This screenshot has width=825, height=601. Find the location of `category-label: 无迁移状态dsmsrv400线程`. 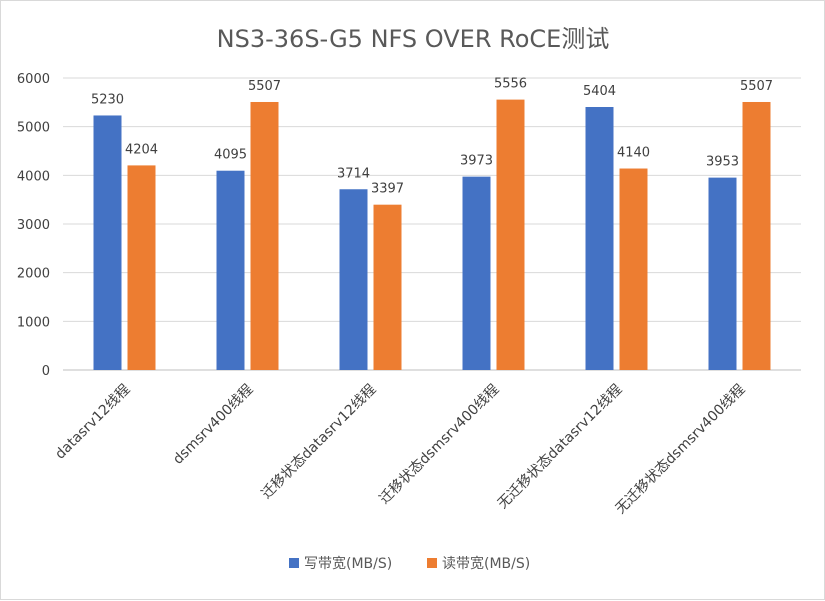

category-label: 无迁移状态dsmsrv400线程 is located at coordinates (681, 450).